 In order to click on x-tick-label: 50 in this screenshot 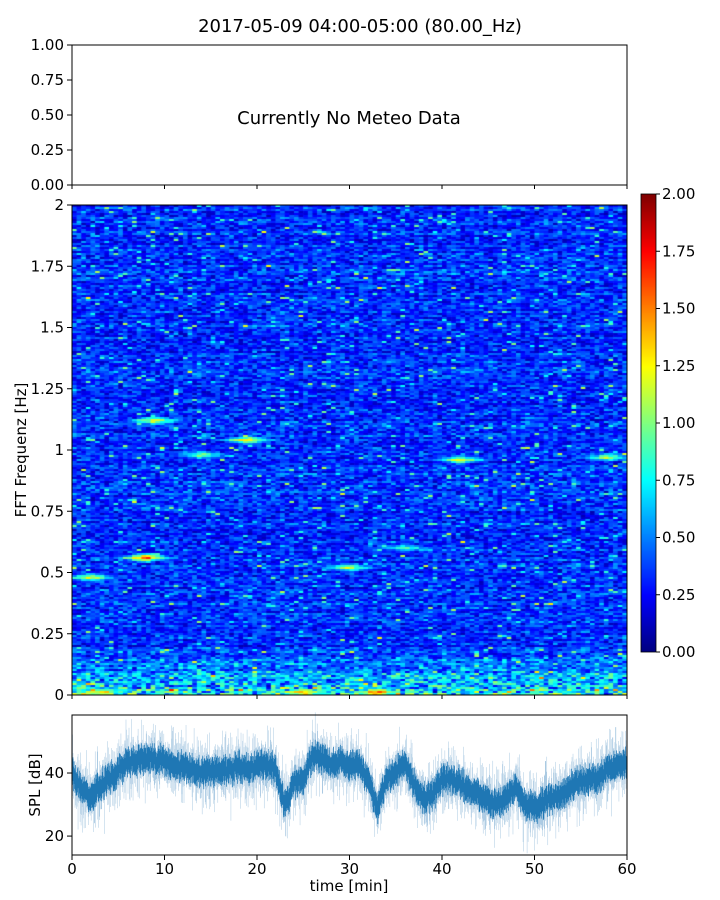, I will do `click(534, 869)`.